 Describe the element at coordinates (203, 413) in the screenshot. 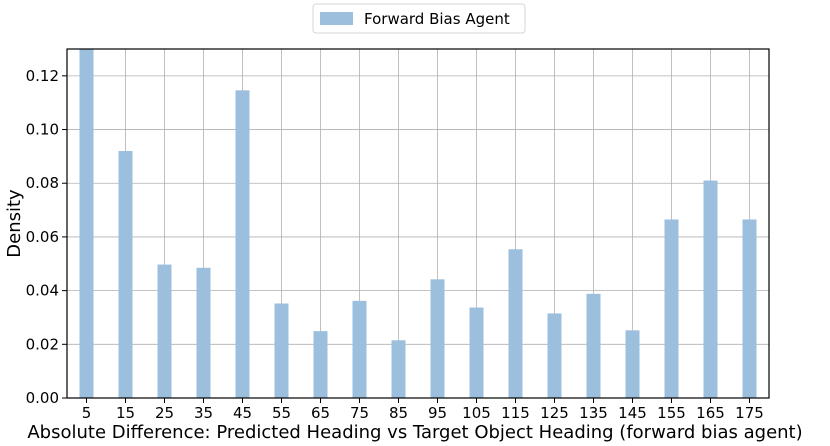

I see `x-tick-label: 35` at that location.